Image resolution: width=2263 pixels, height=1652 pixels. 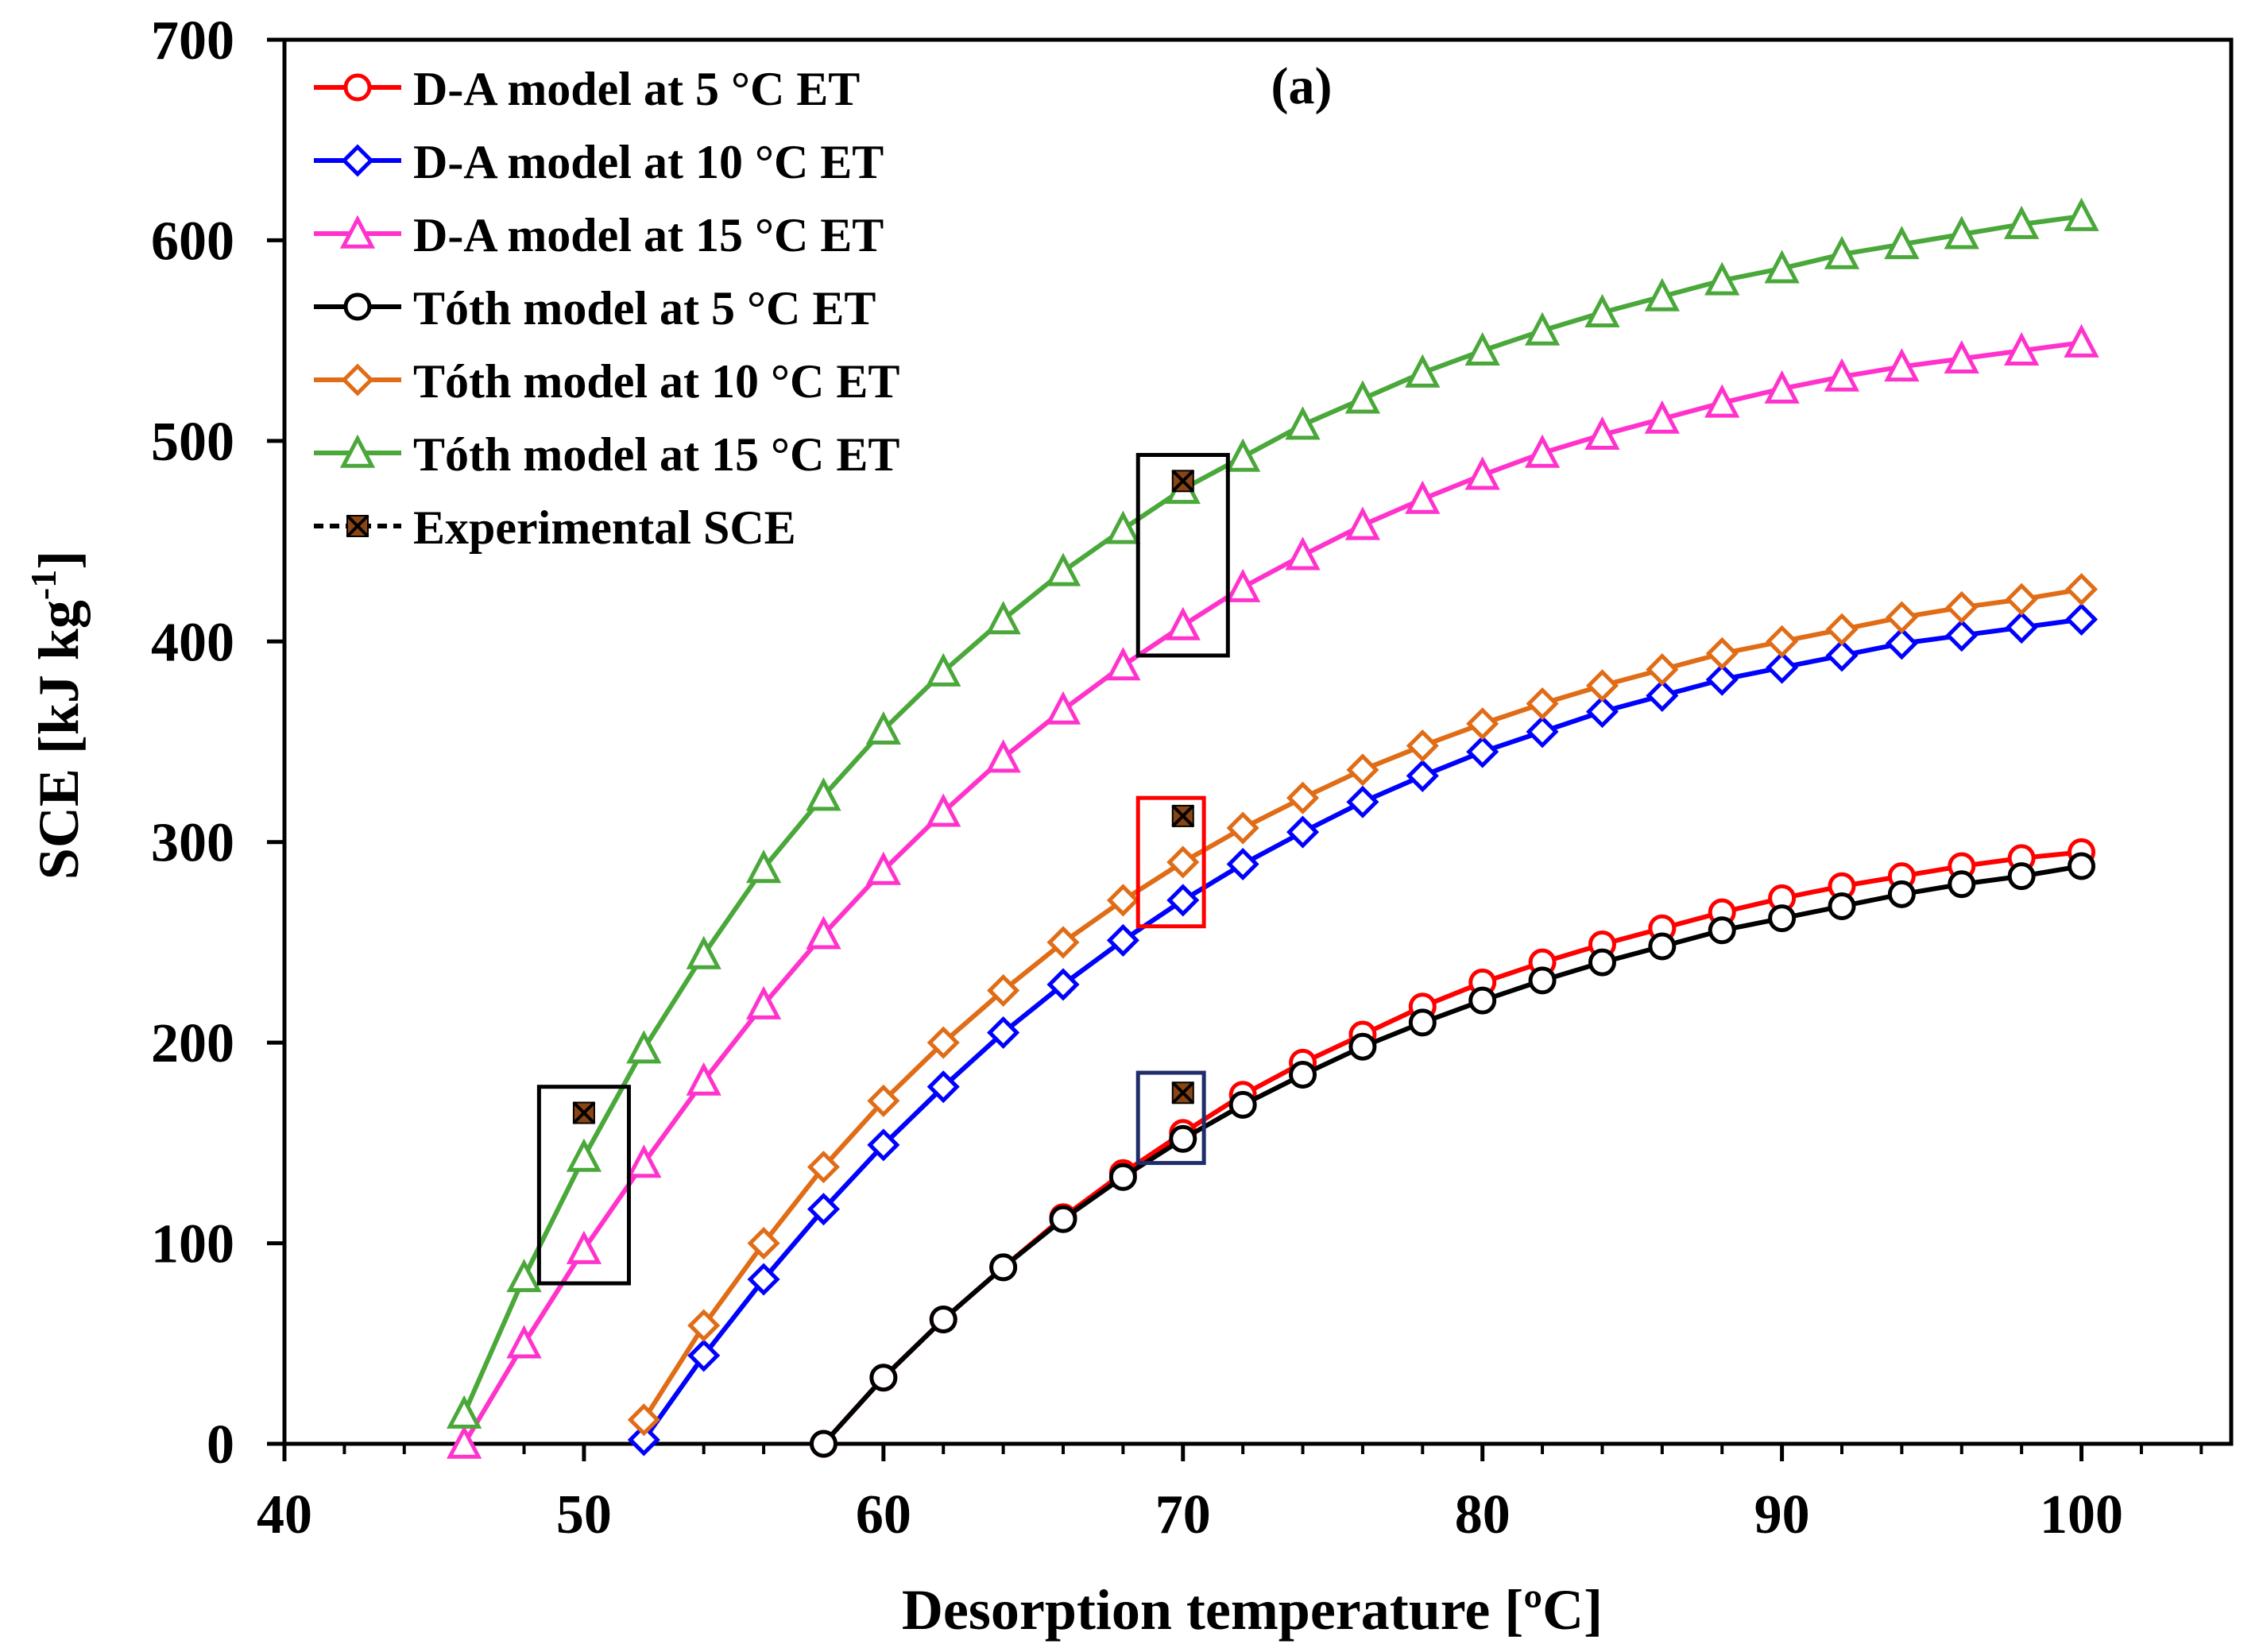 What do you see at coordinates (1252, 1610) in the screenshot?
I see `x-axis-label: Desorption temperature [ºC]` at bounding box center [1252, 1610].